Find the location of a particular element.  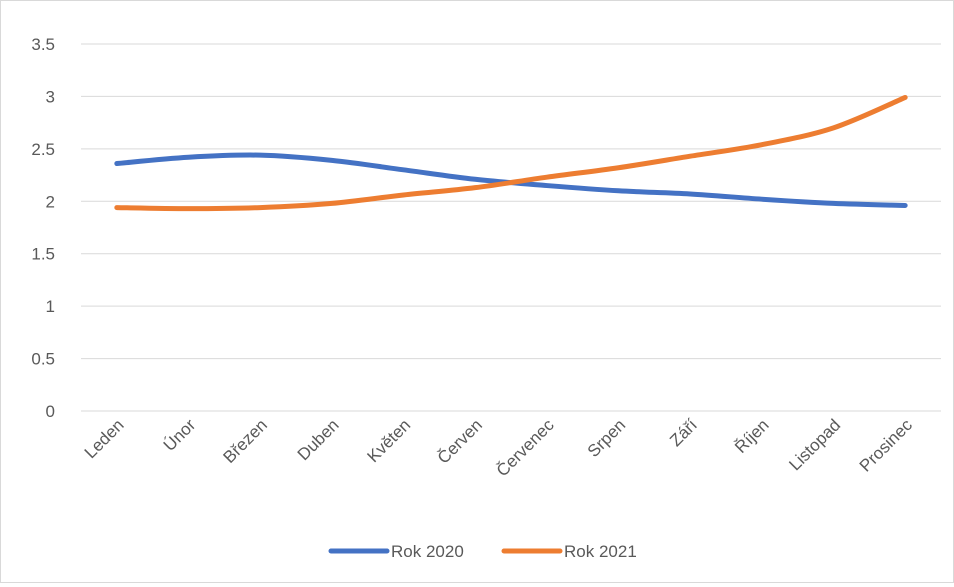

x-tick-label: Červen is located at coordinates (460, 441).